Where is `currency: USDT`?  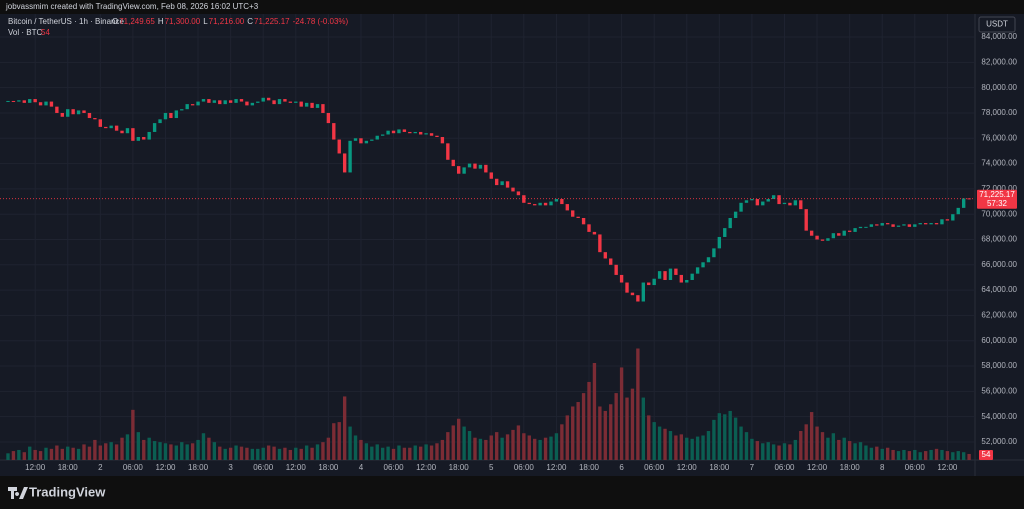
currency: USDT is located at coordinates (997, 24).